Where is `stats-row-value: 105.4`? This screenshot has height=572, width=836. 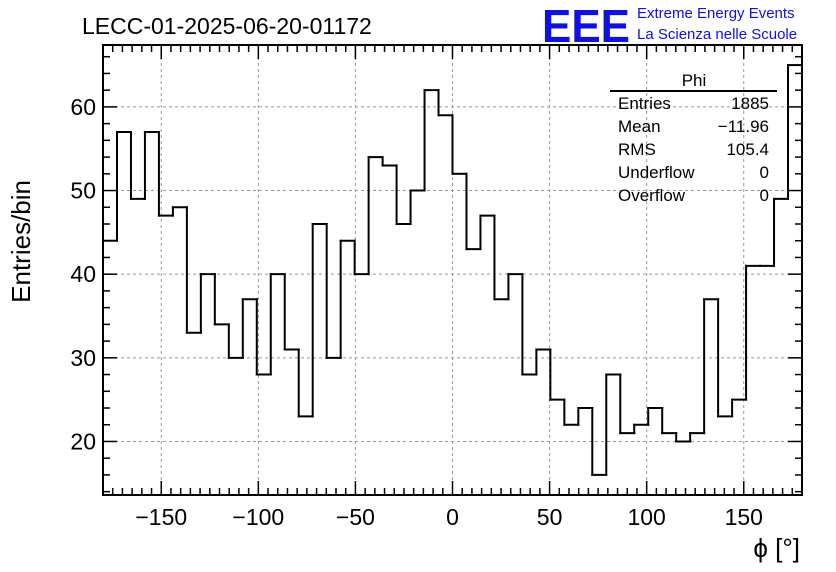
stats-row-value: 105.4 is located at coordinates (747, 149).